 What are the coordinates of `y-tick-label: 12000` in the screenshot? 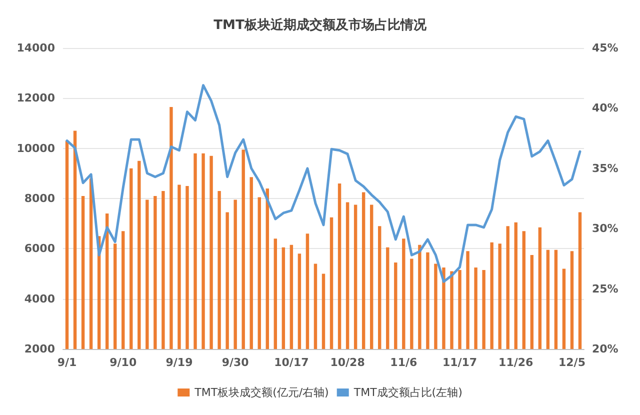 It's located at (36, 98).